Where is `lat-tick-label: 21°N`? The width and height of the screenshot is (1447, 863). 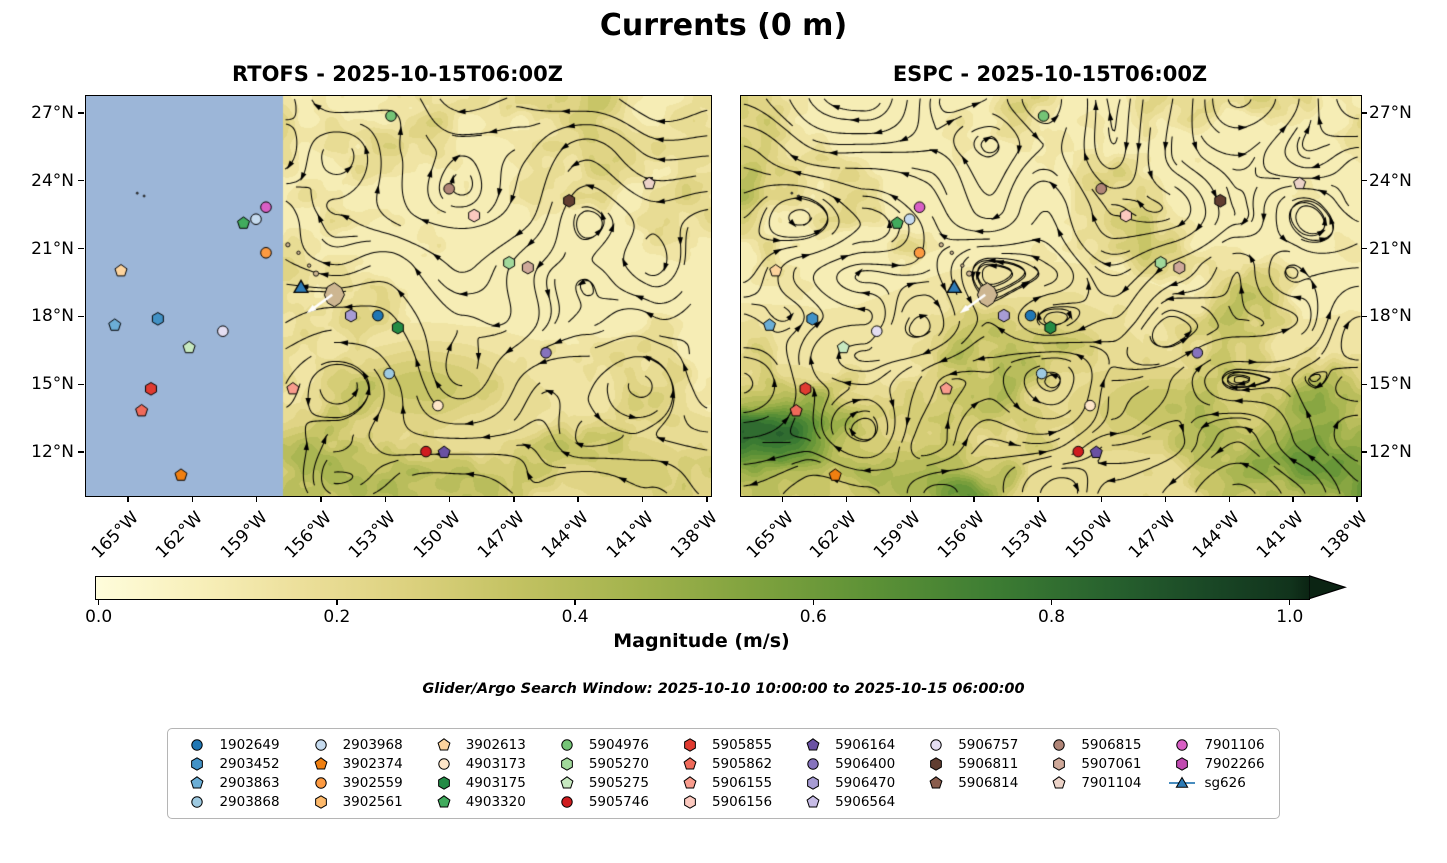
lat-tick-label: 21°N is located at coordinates (52, 248).